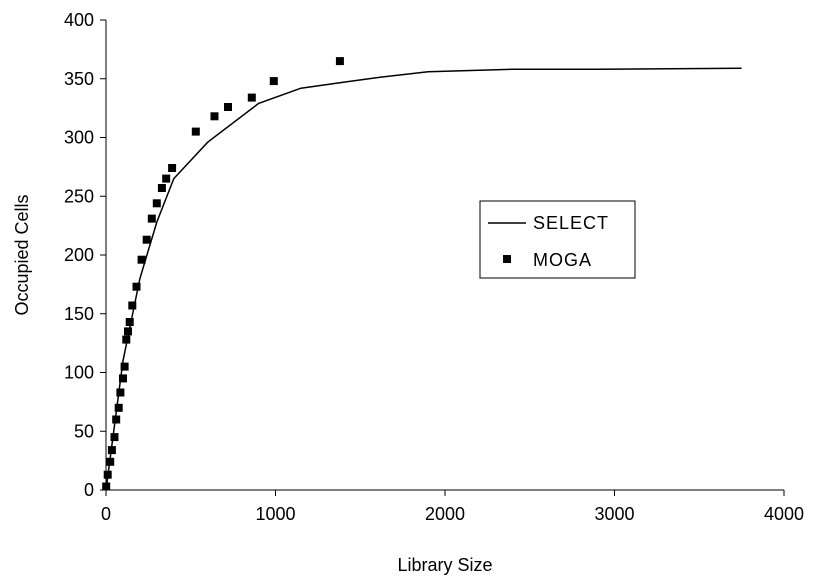 This screenshot has width=815, height=581. I want to click on y-tick-label: 100, so click(79, 373).